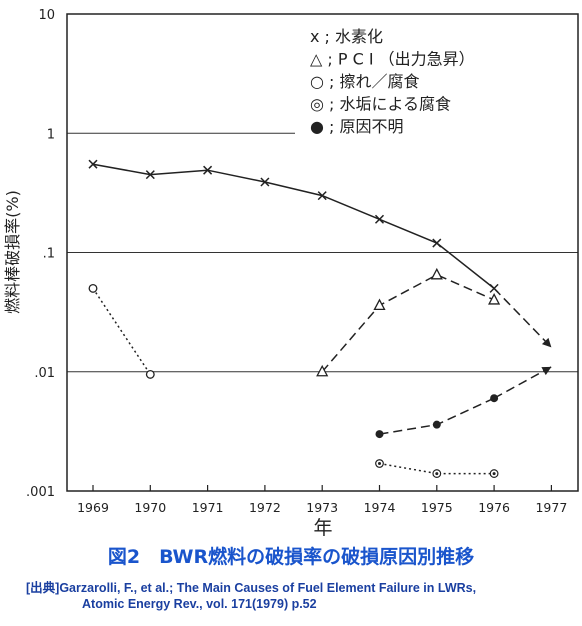 The height and width of the screenshot is (626, 582). I want to click on y-tick-label: .1, so click(49, 254).